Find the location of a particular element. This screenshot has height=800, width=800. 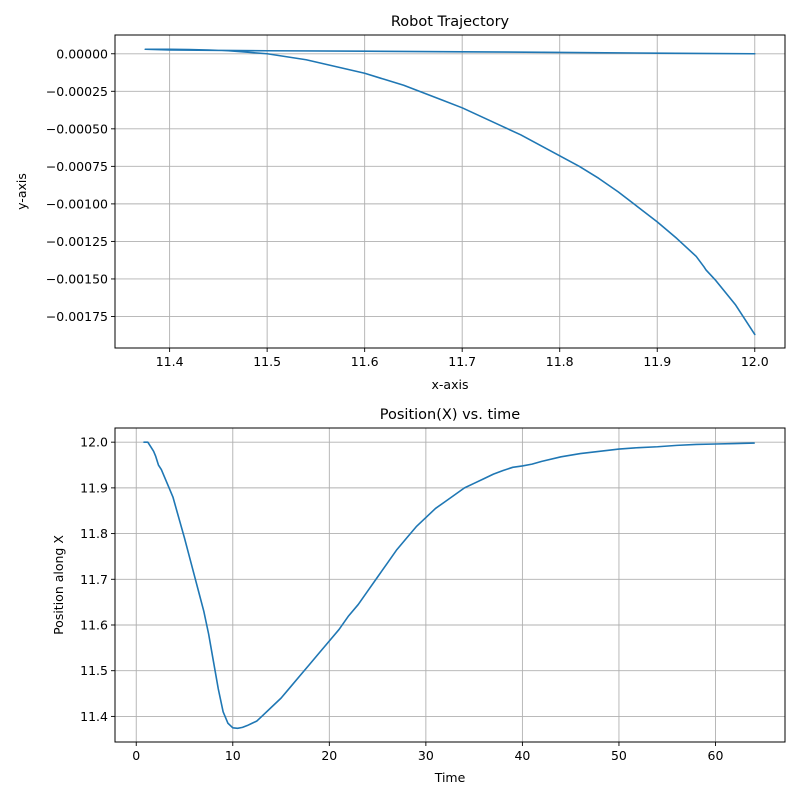

trajectory-y-tick-label: −0.00025 is located at coordinates (77, 91).